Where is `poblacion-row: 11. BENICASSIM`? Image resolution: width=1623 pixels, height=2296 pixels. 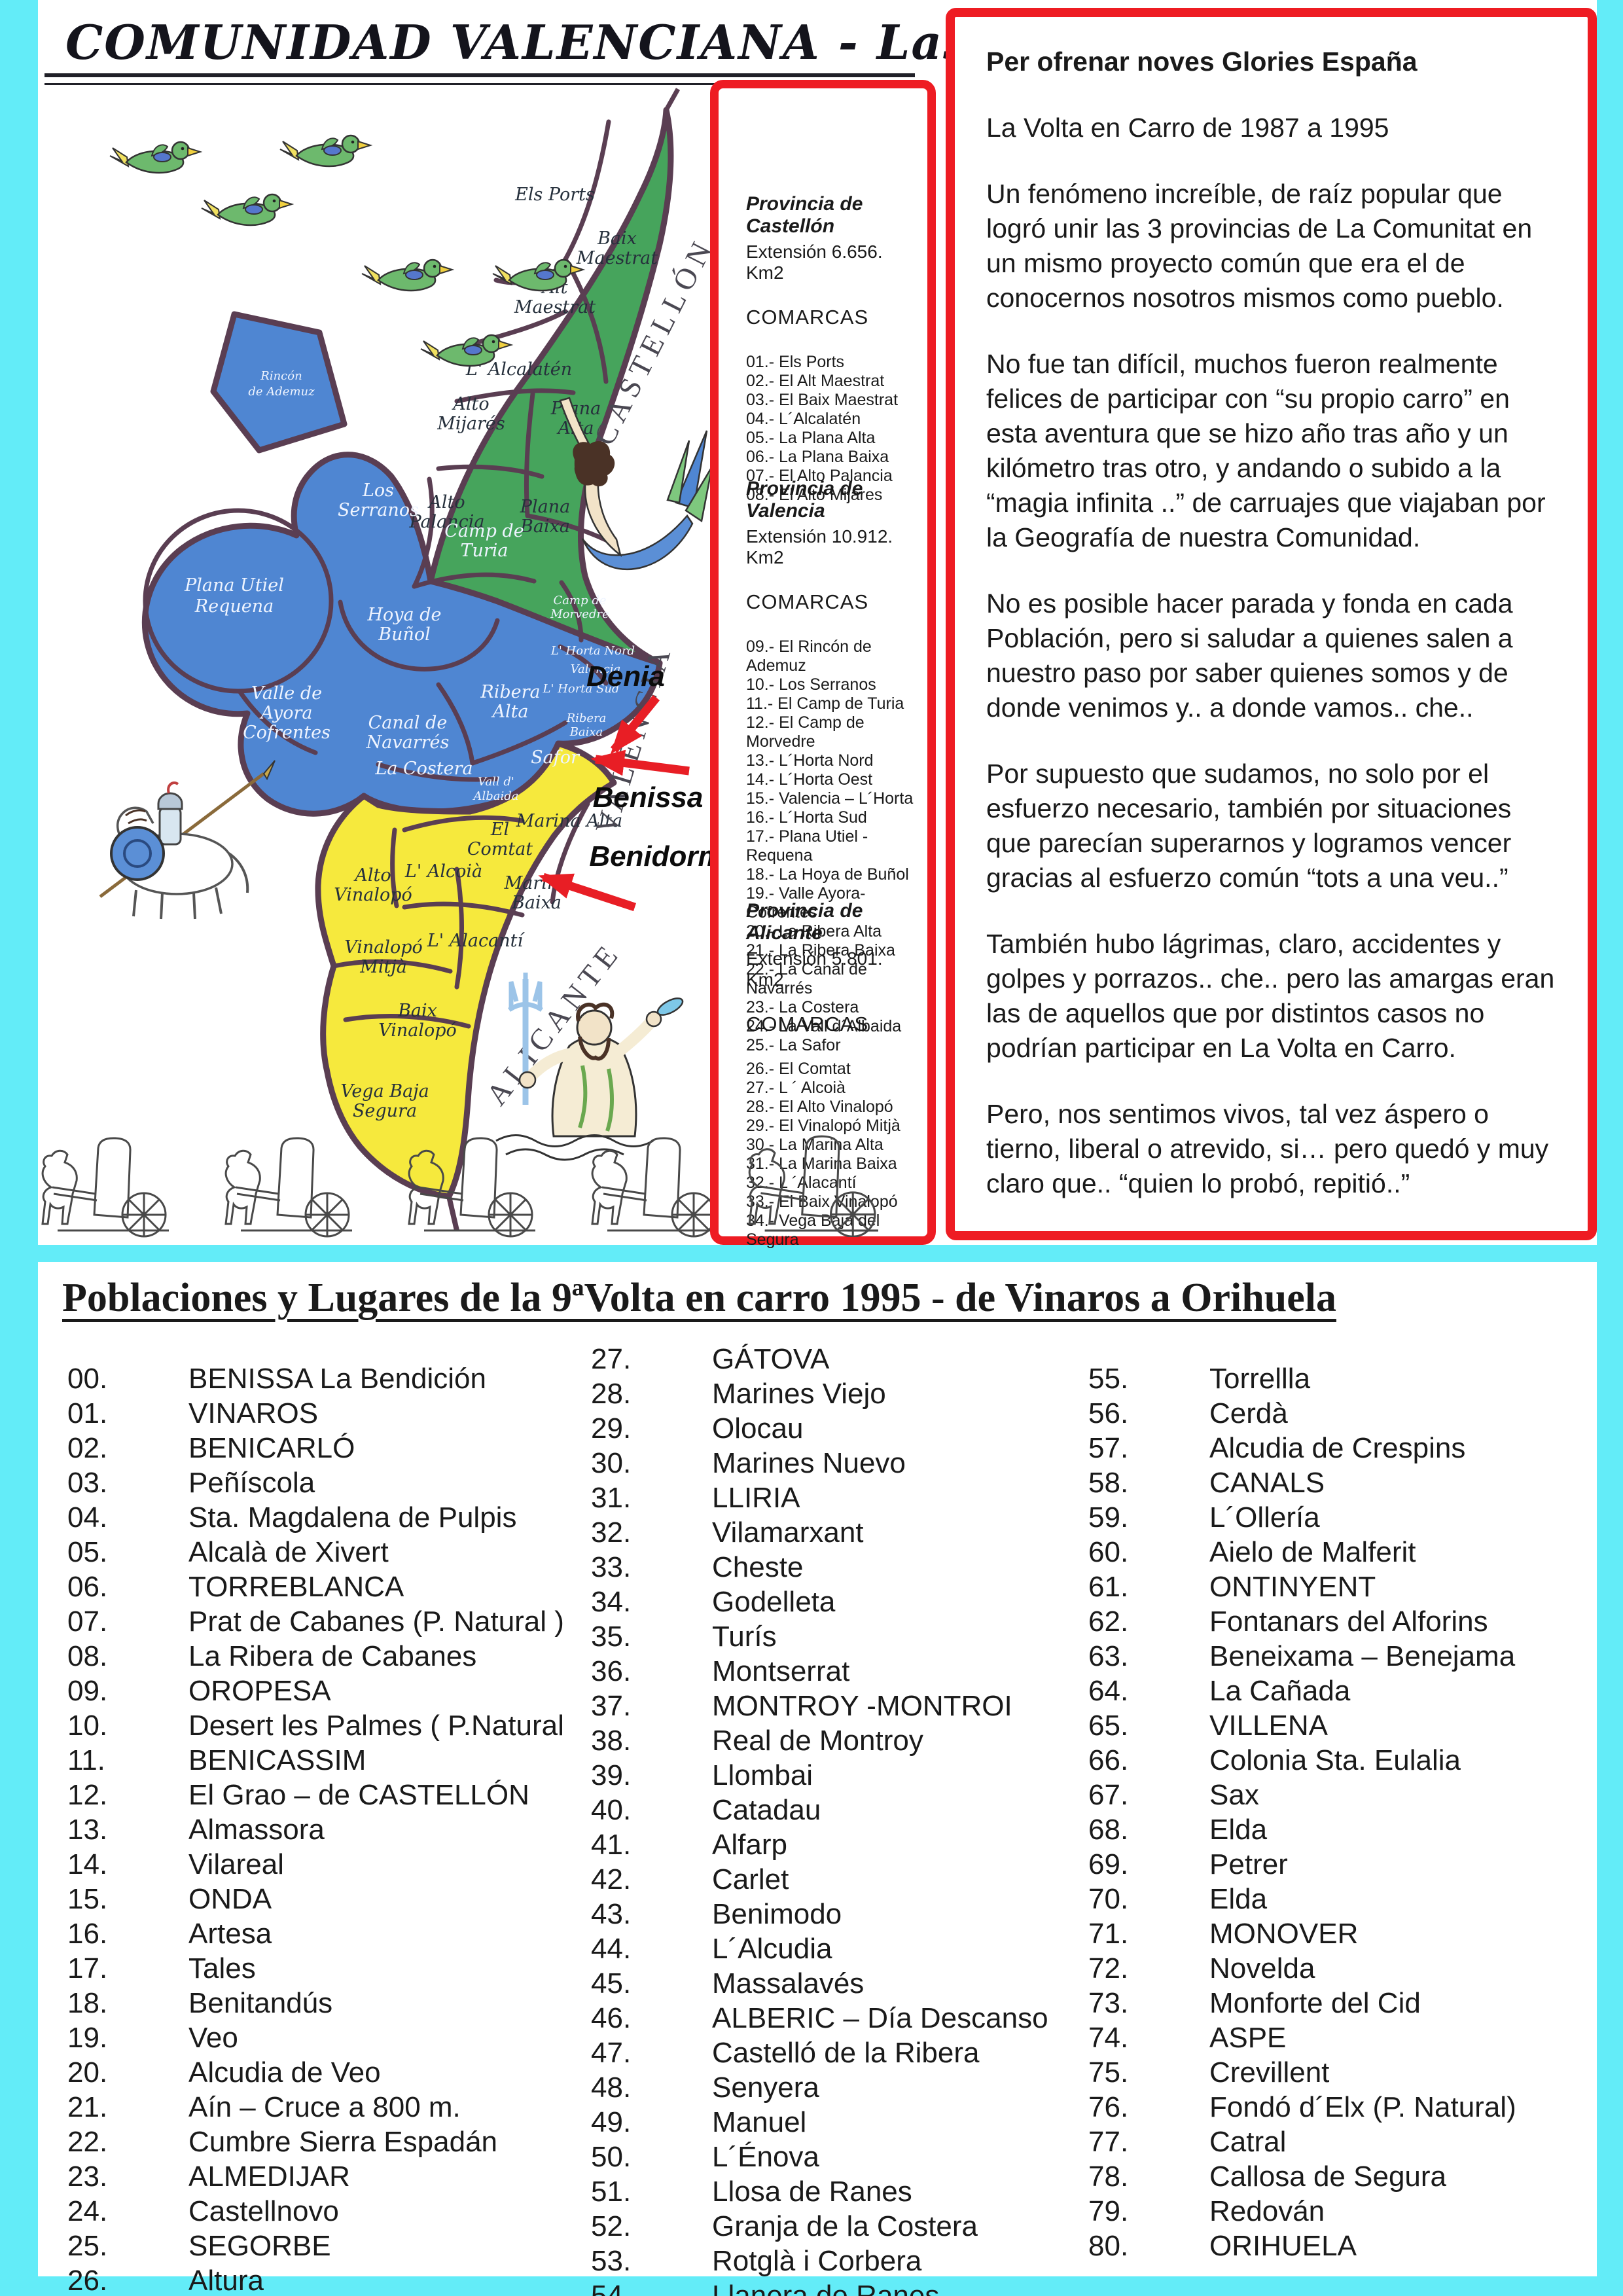
poblacion-row: 11. BENICASSIM is located at coordinates (315, 1760).